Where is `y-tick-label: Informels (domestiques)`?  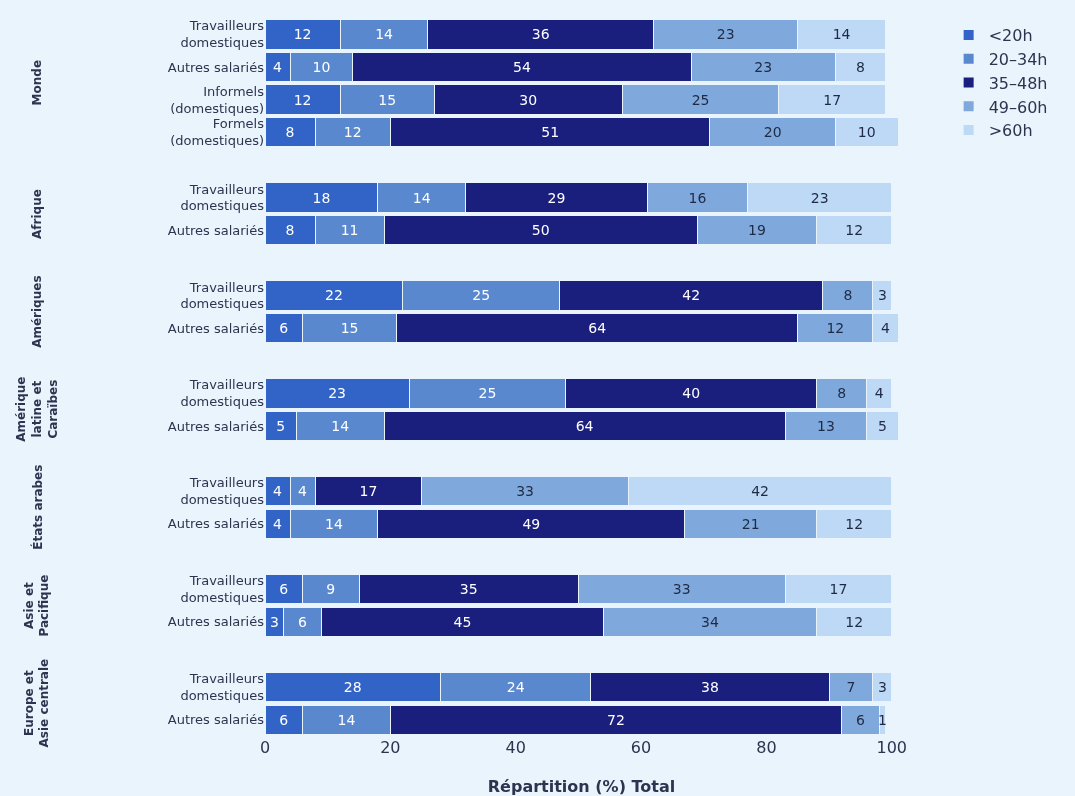
y-tick-label: Informels (domestiques) is located at coordinates (217, 99).